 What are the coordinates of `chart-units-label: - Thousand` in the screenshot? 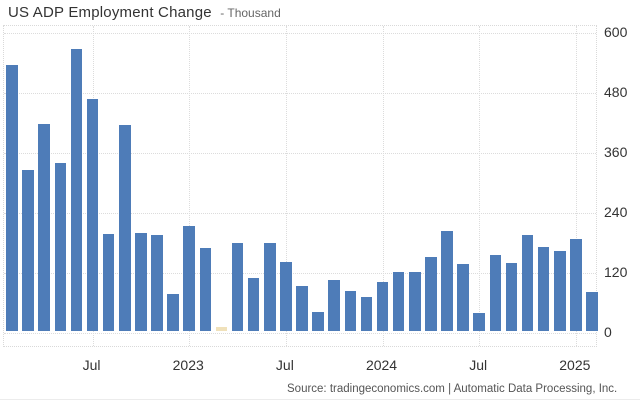 It's located at (250, 13).